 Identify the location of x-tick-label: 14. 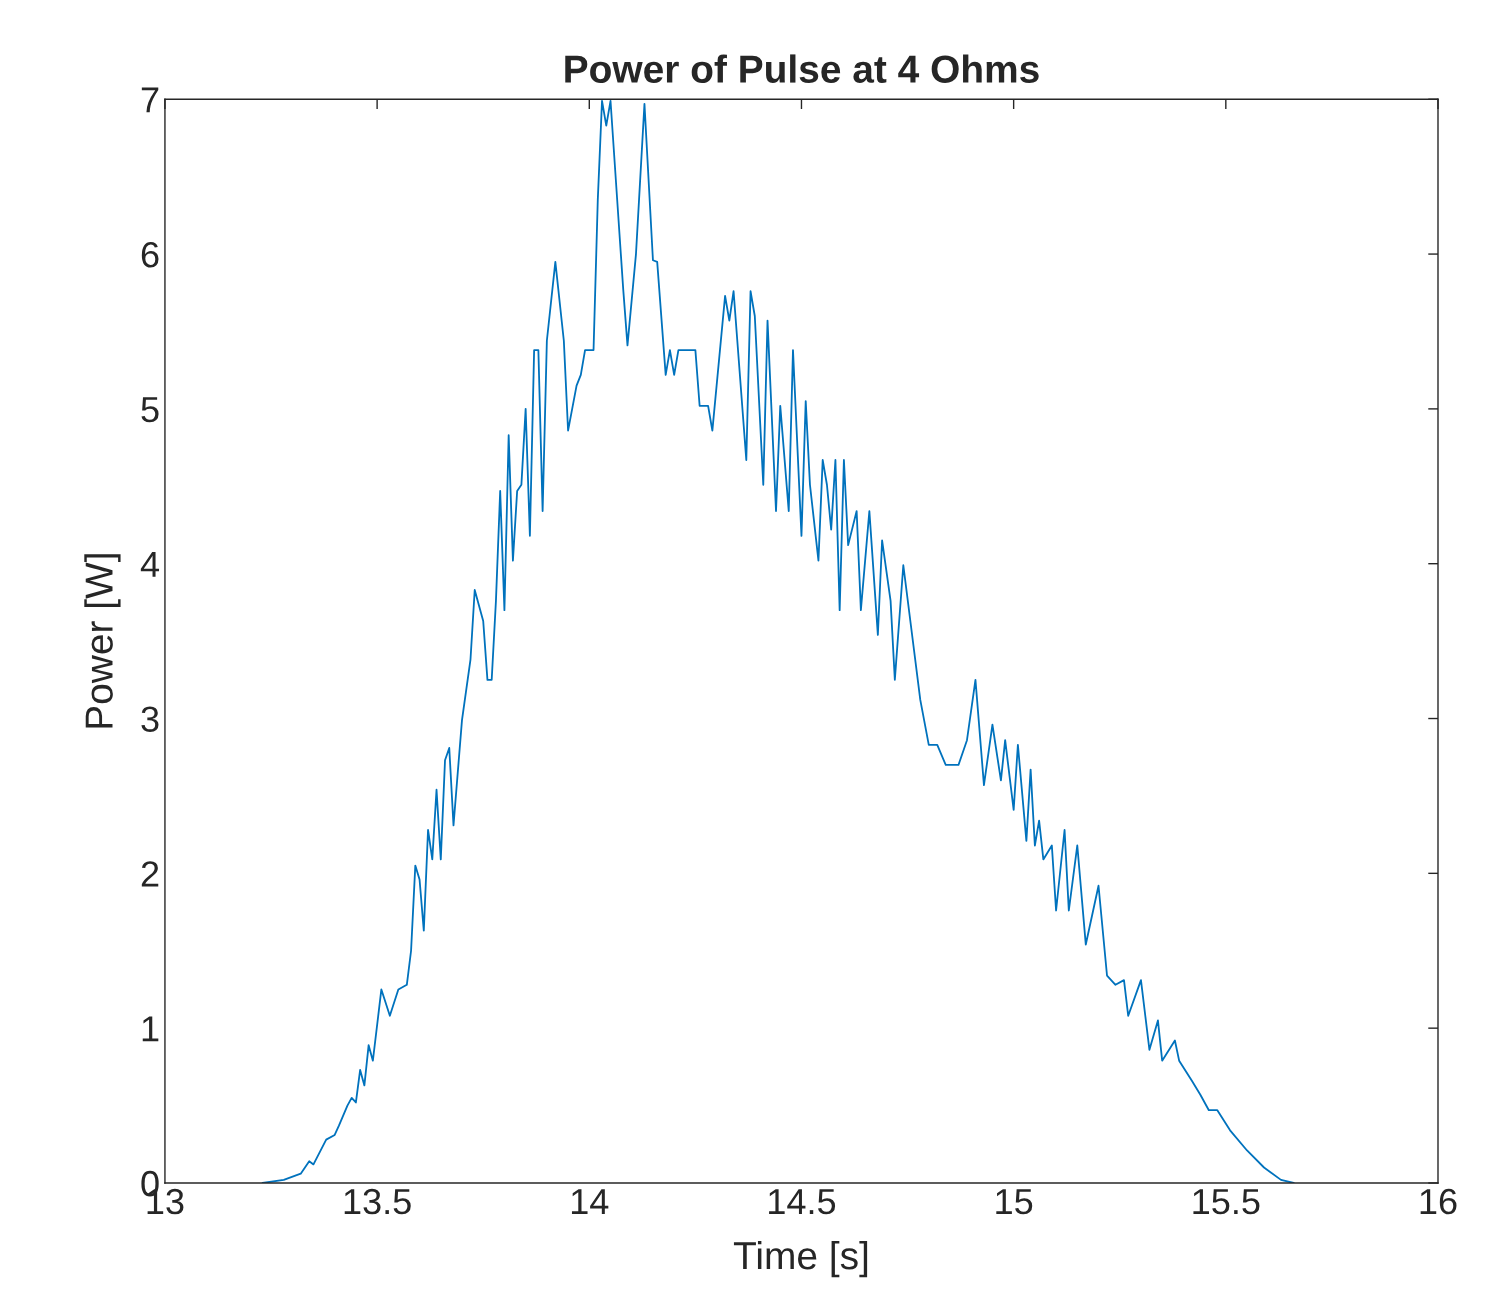
(590, 1202).